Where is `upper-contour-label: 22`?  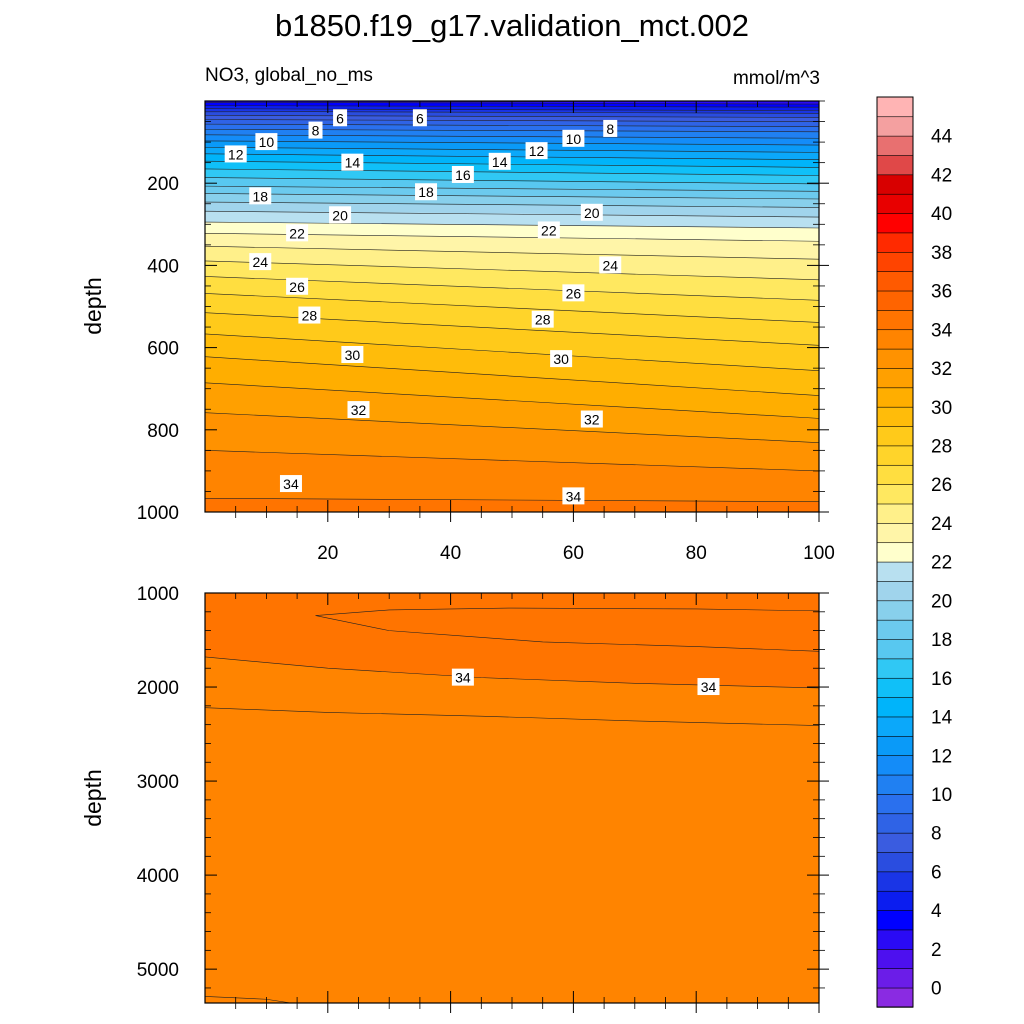 upper-contour-label: 22 is located at coordinates (549, 230).